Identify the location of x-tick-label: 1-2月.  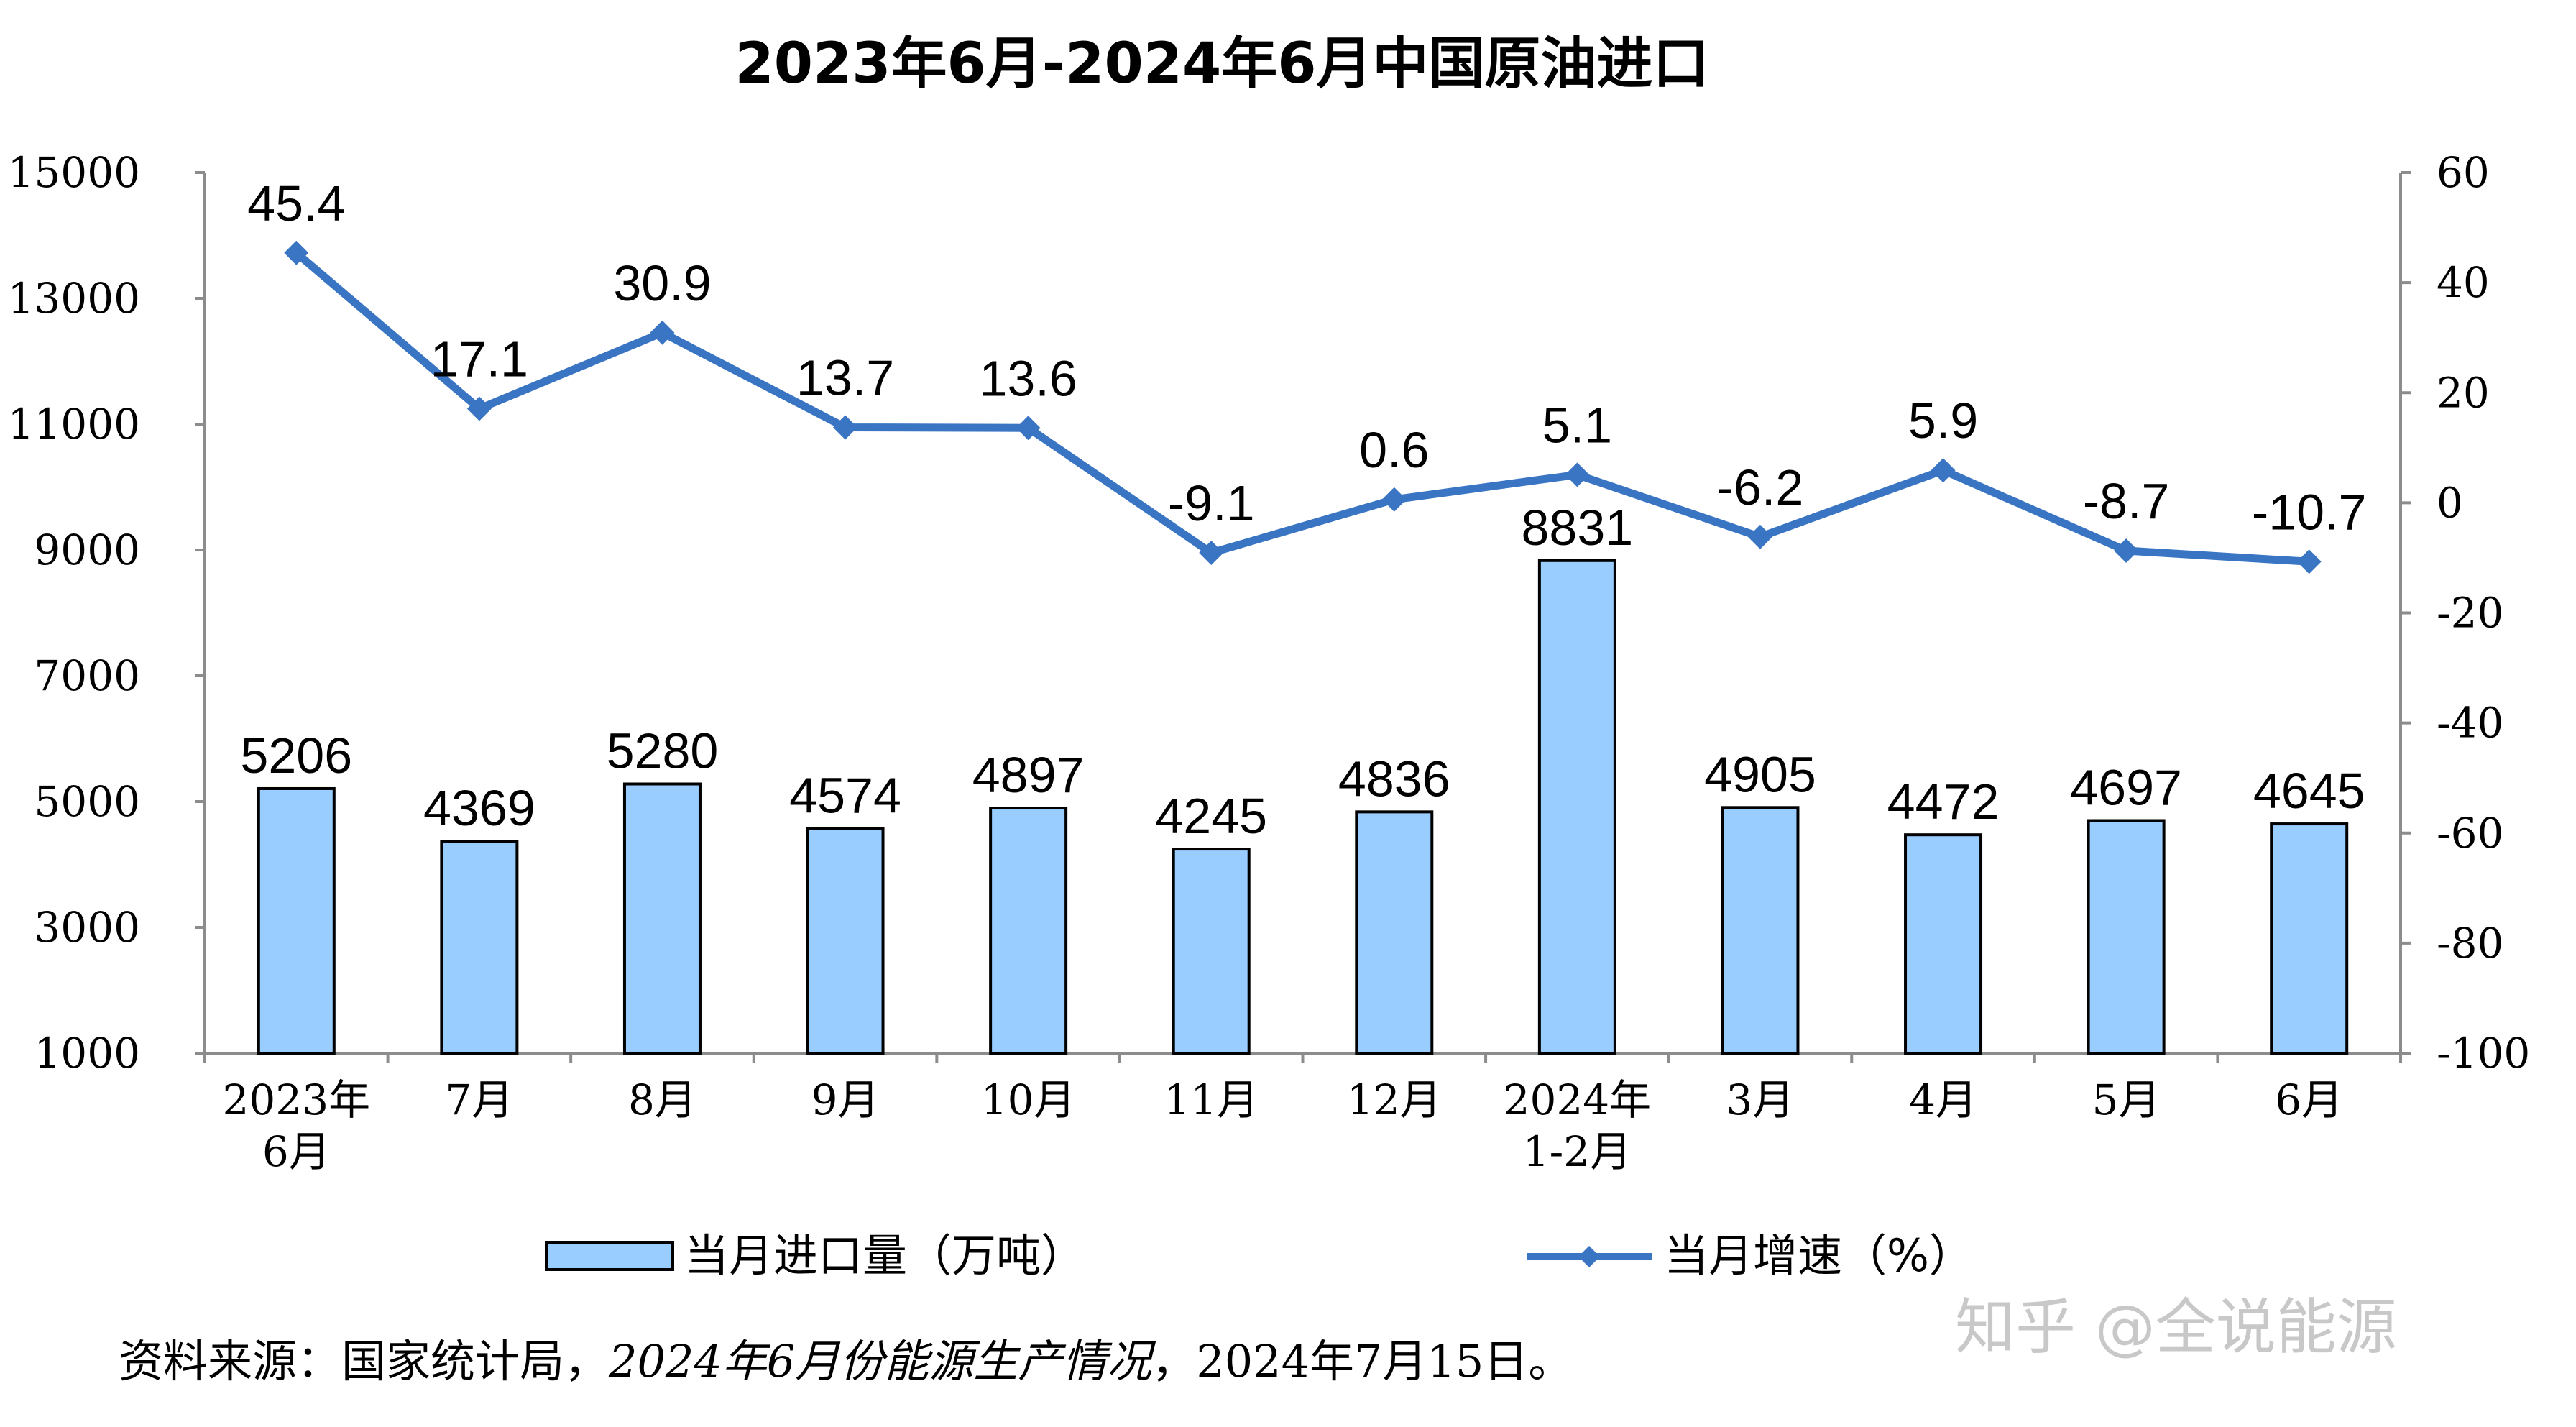
(1577, 1151).